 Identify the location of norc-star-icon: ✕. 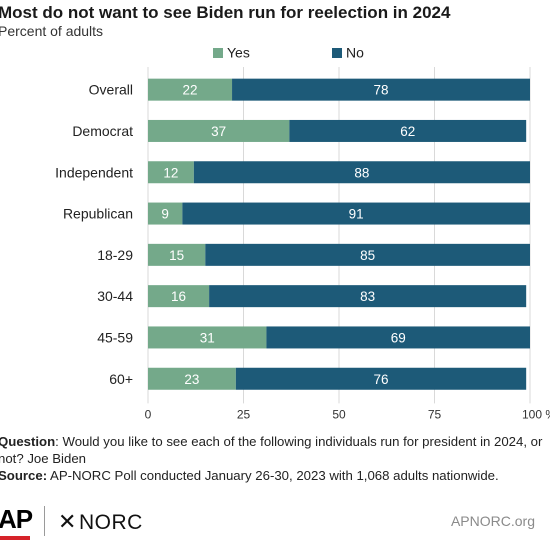
(67, 521).